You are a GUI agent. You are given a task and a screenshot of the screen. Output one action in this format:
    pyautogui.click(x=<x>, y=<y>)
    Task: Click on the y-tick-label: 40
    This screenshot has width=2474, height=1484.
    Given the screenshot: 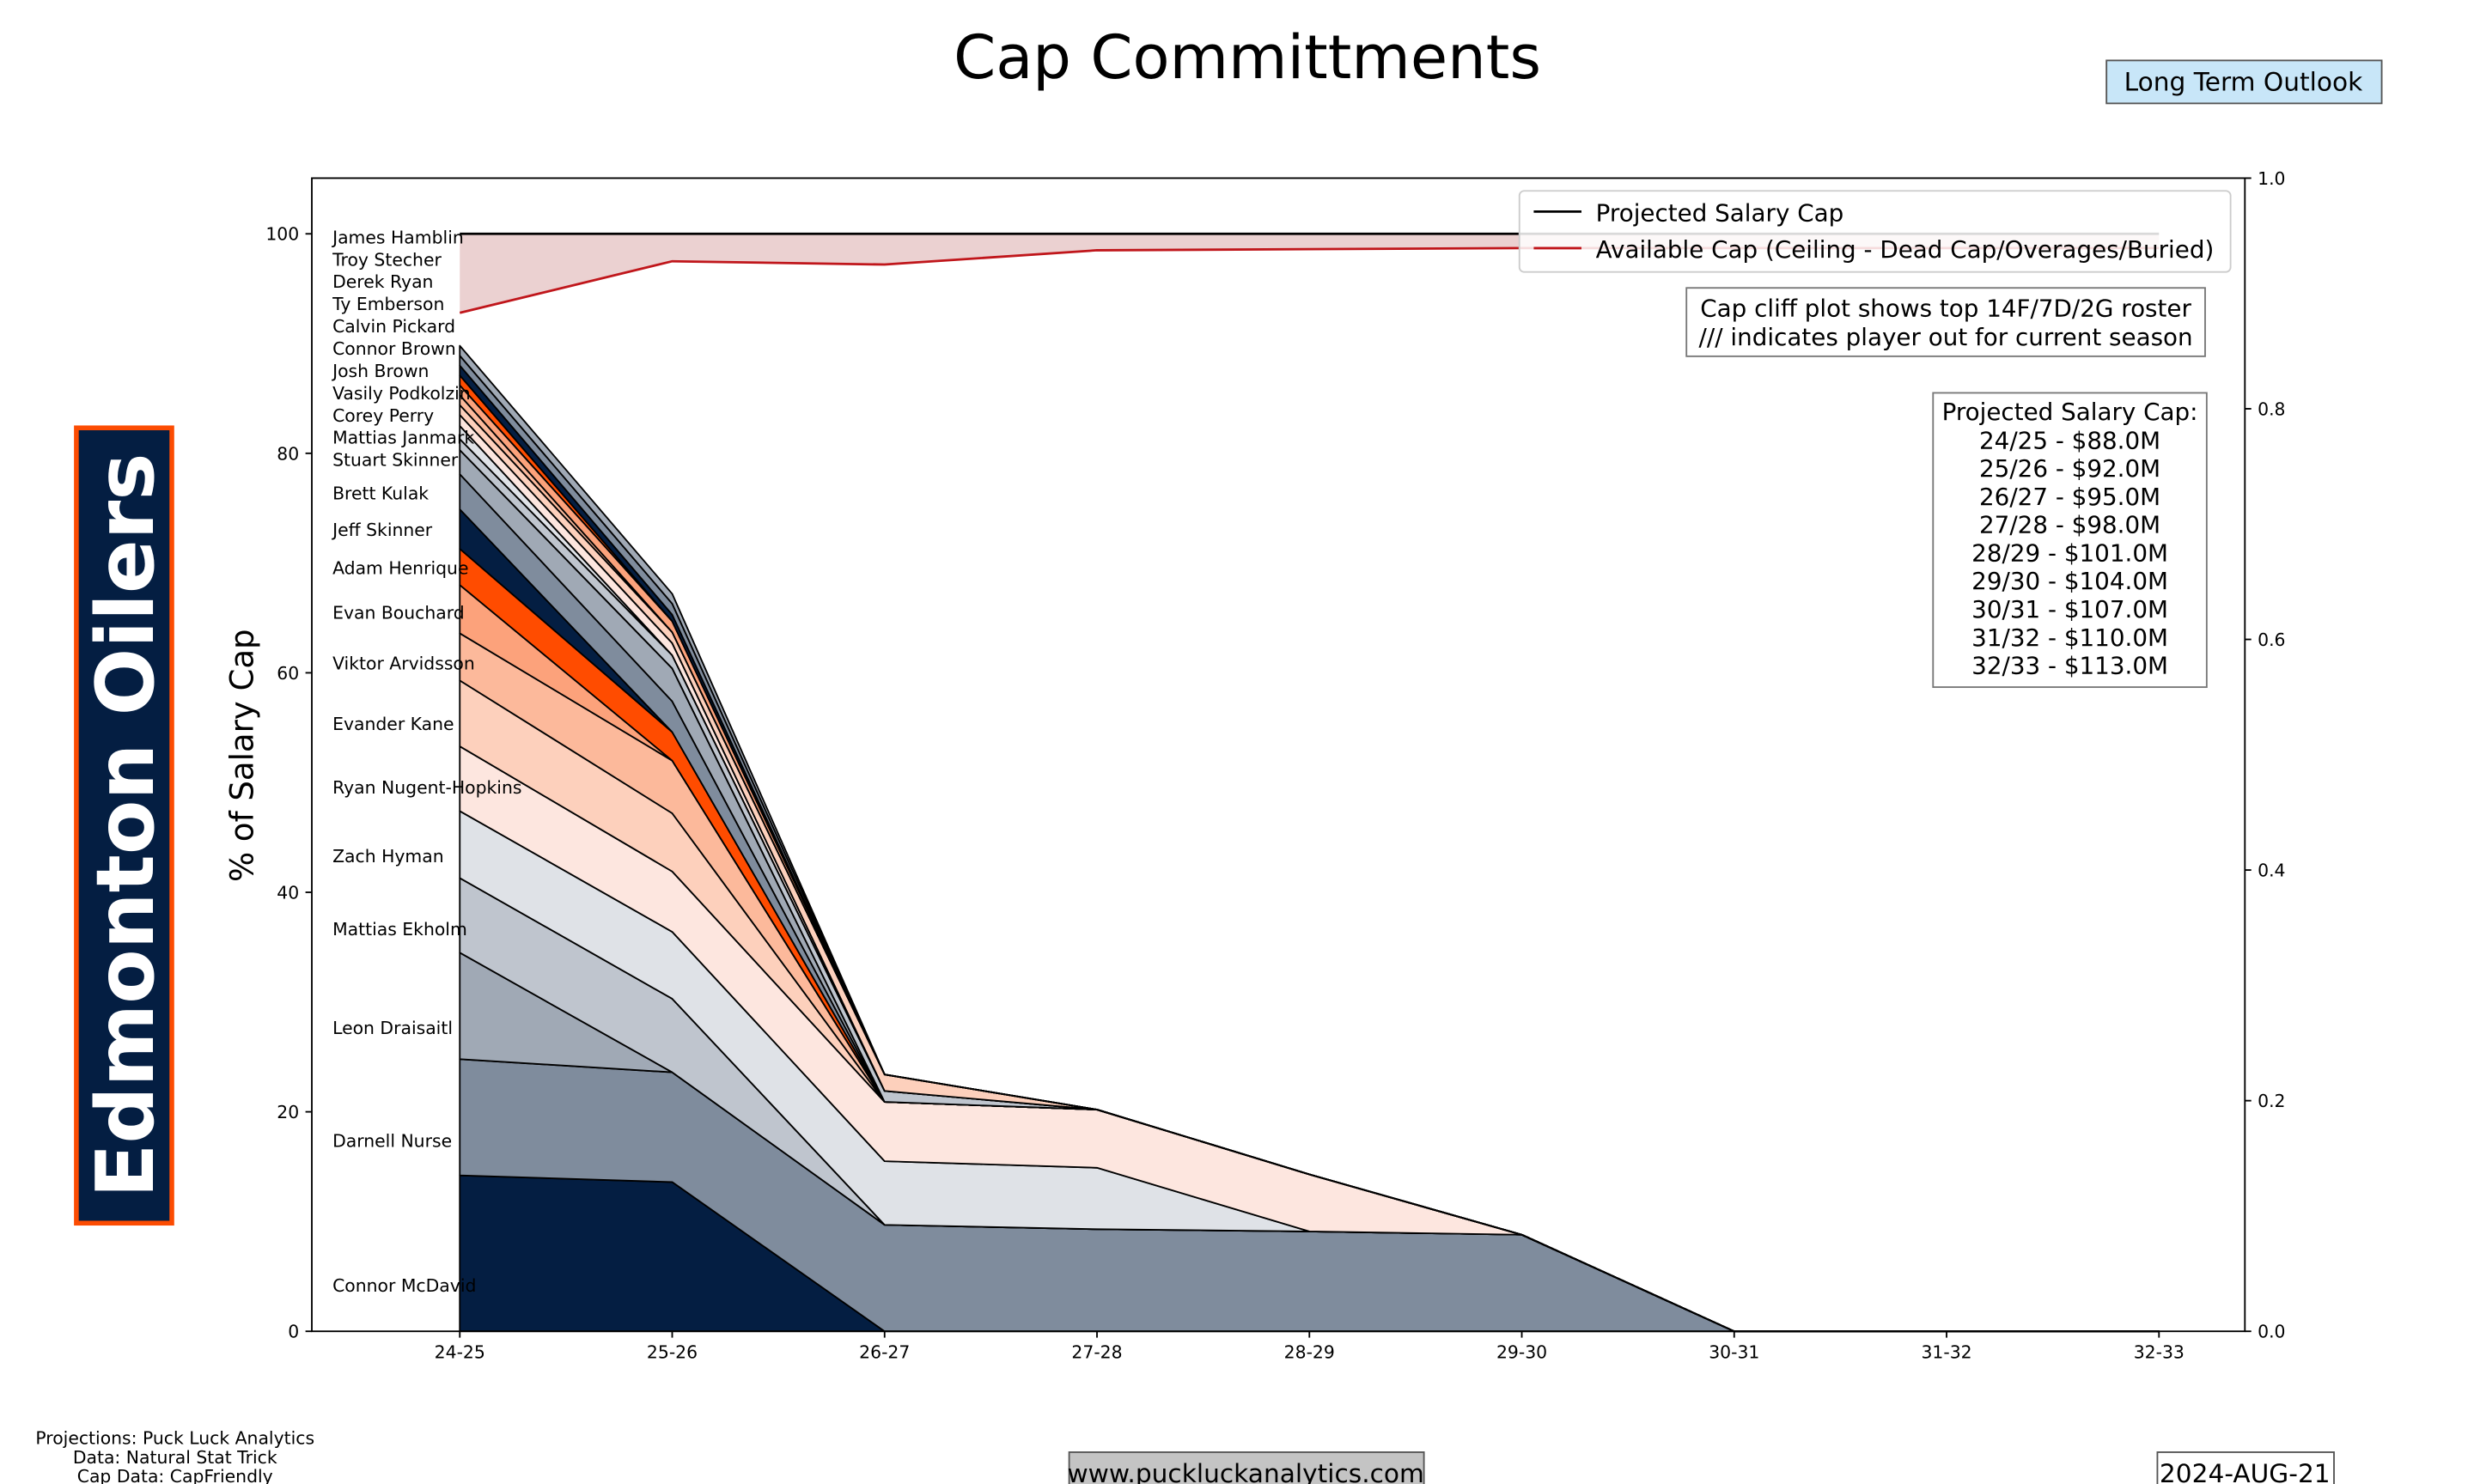 What is the action you would take?
    pyautogui.click(x=288, y=892)
    